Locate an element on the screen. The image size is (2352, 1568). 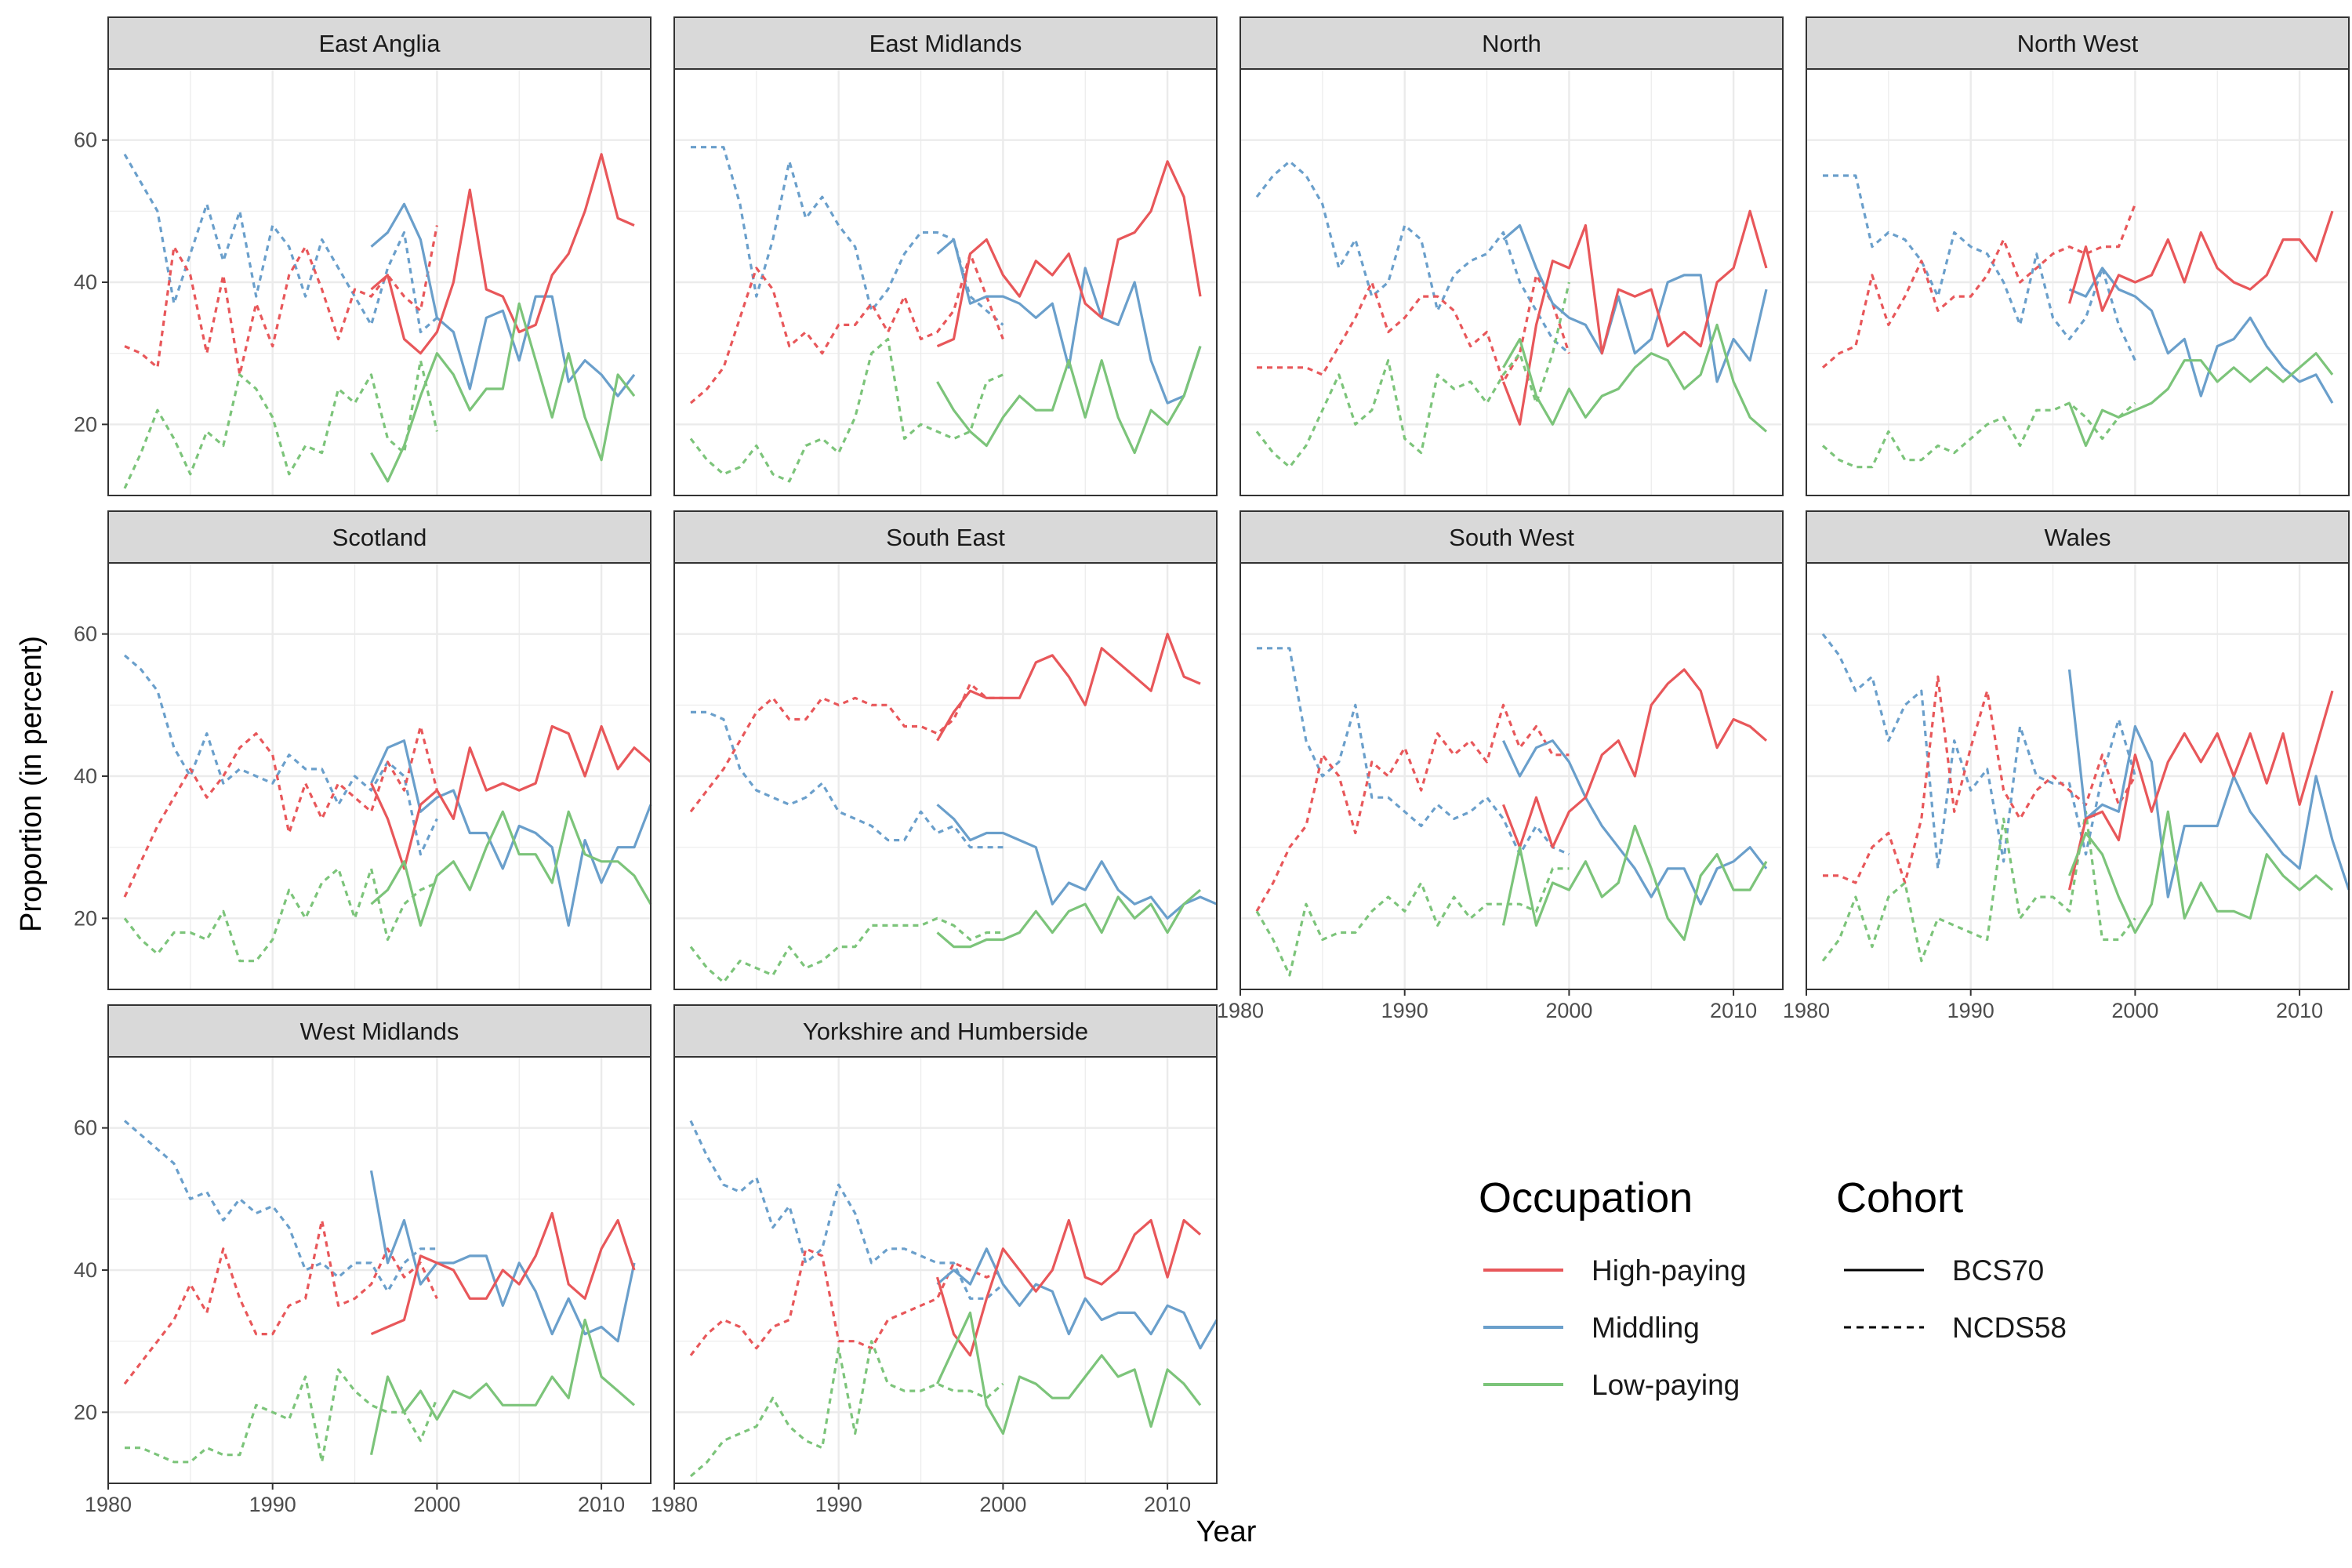
facet-strip-label: Wales is located at coordinates (2078, 537).